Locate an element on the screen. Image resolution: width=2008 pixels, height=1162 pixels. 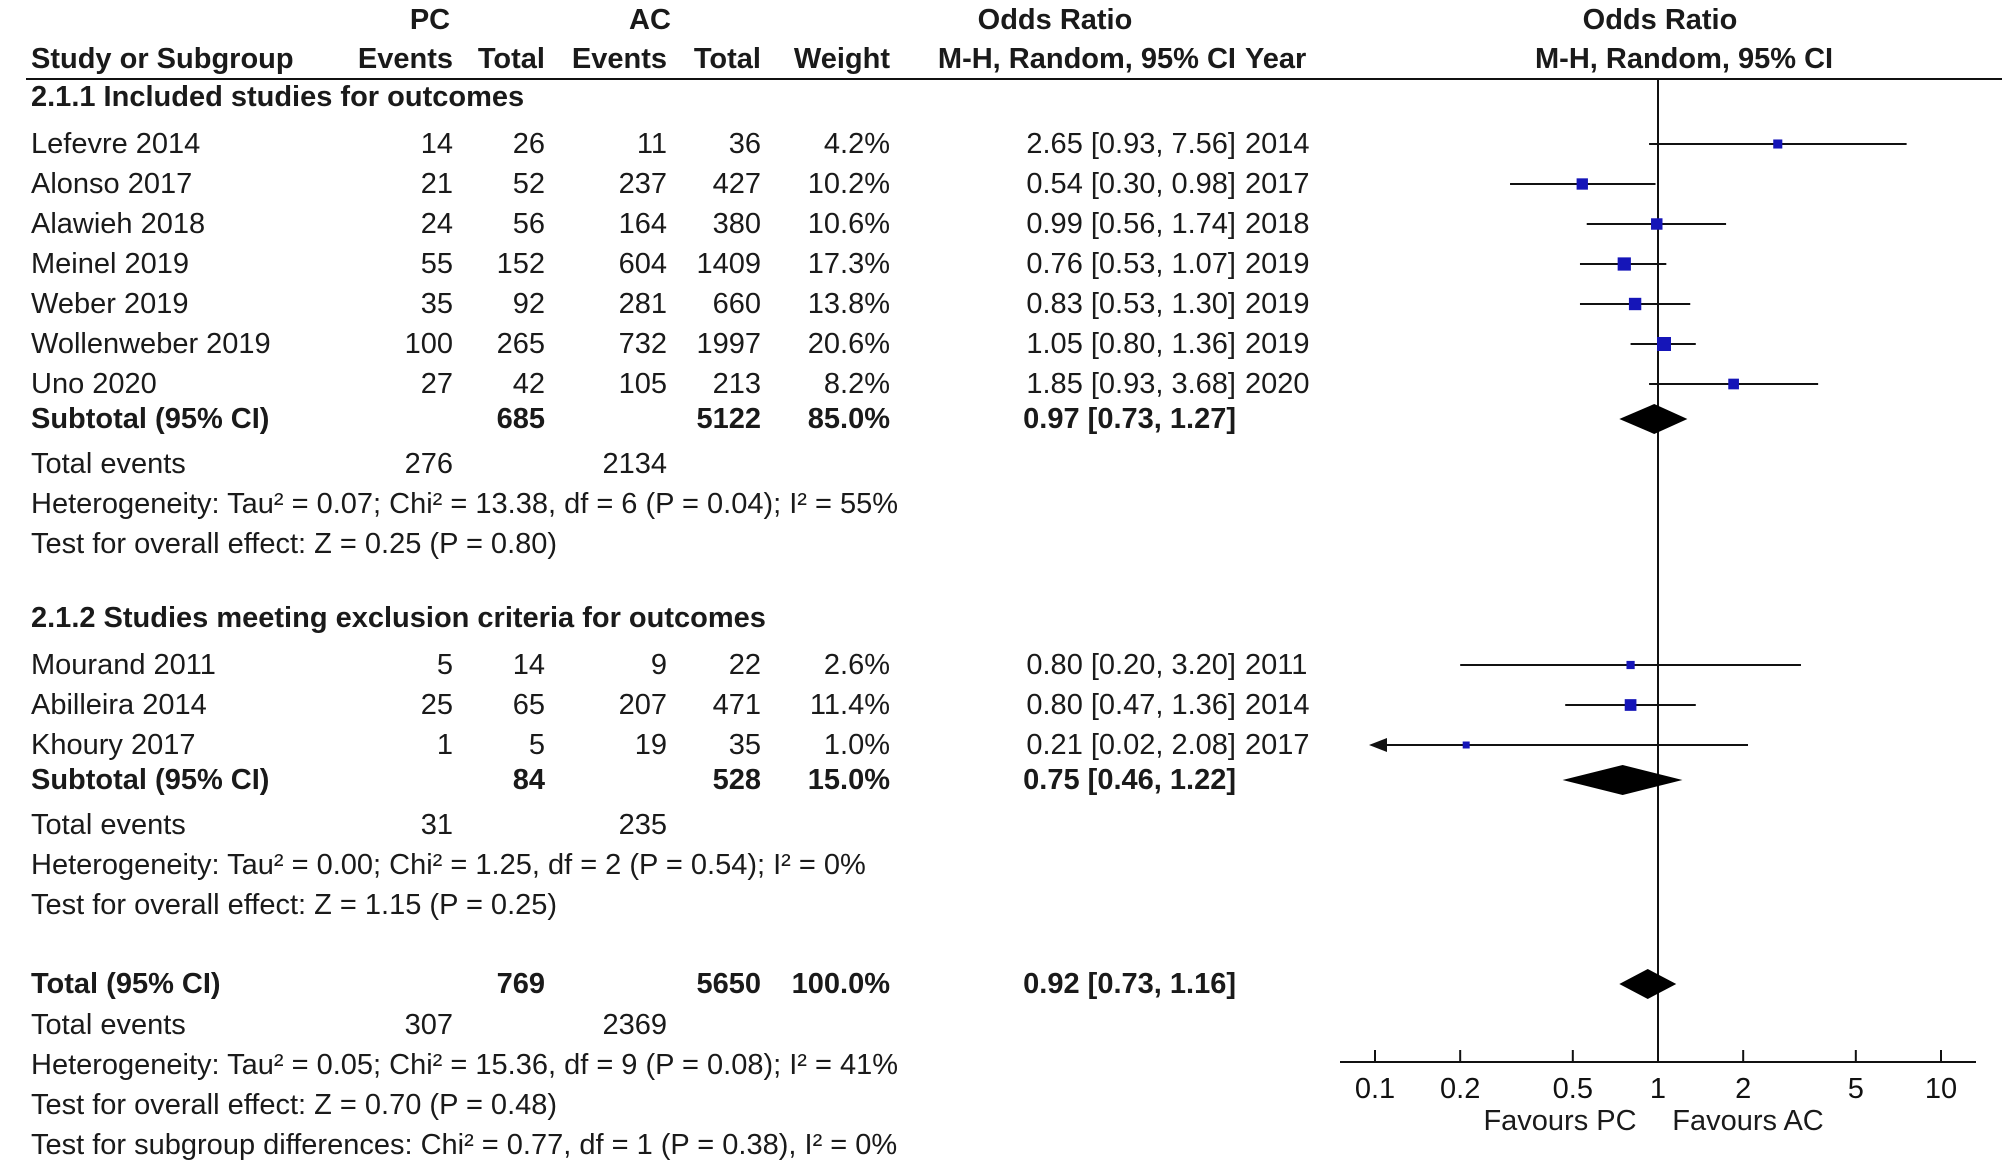
x-axis-tick-label: 2 is located at coordinates (1743, 1089).